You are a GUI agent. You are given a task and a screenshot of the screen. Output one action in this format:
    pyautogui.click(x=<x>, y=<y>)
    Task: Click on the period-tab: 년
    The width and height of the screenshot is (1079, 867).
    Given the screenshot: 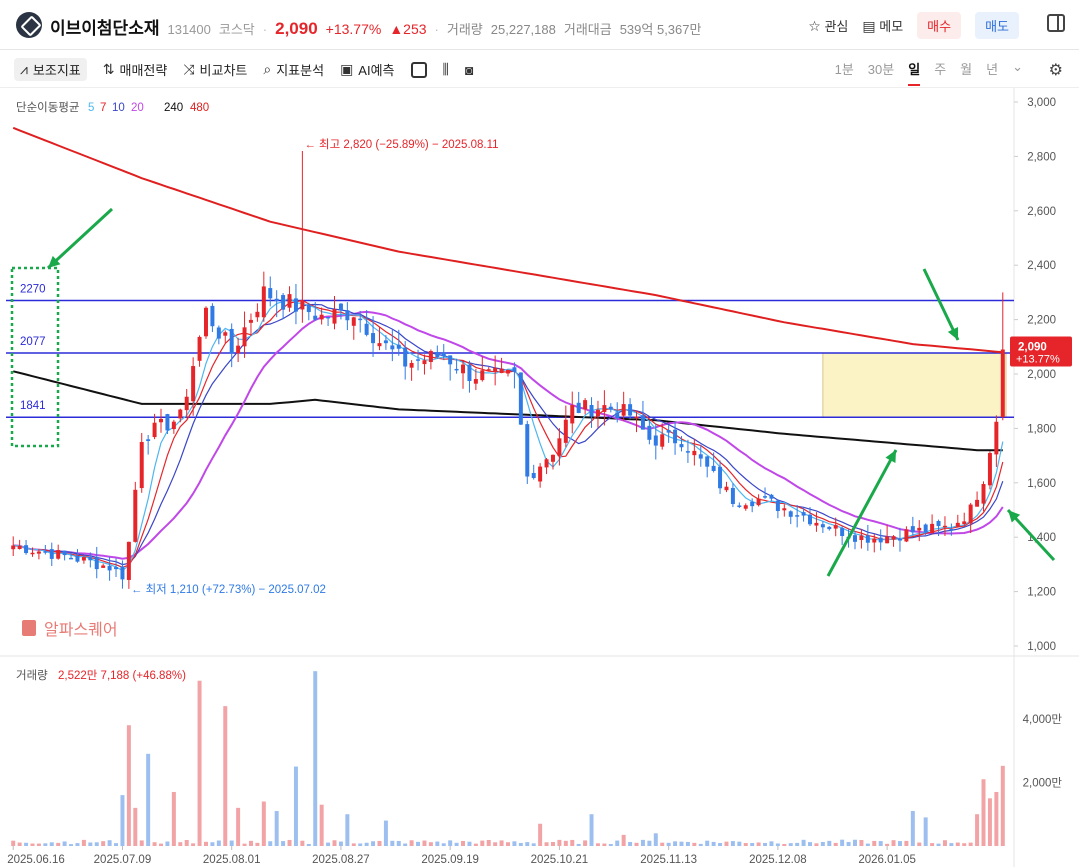 What is the action you would take?
    pyautogui.click(x=992, y=69)
    